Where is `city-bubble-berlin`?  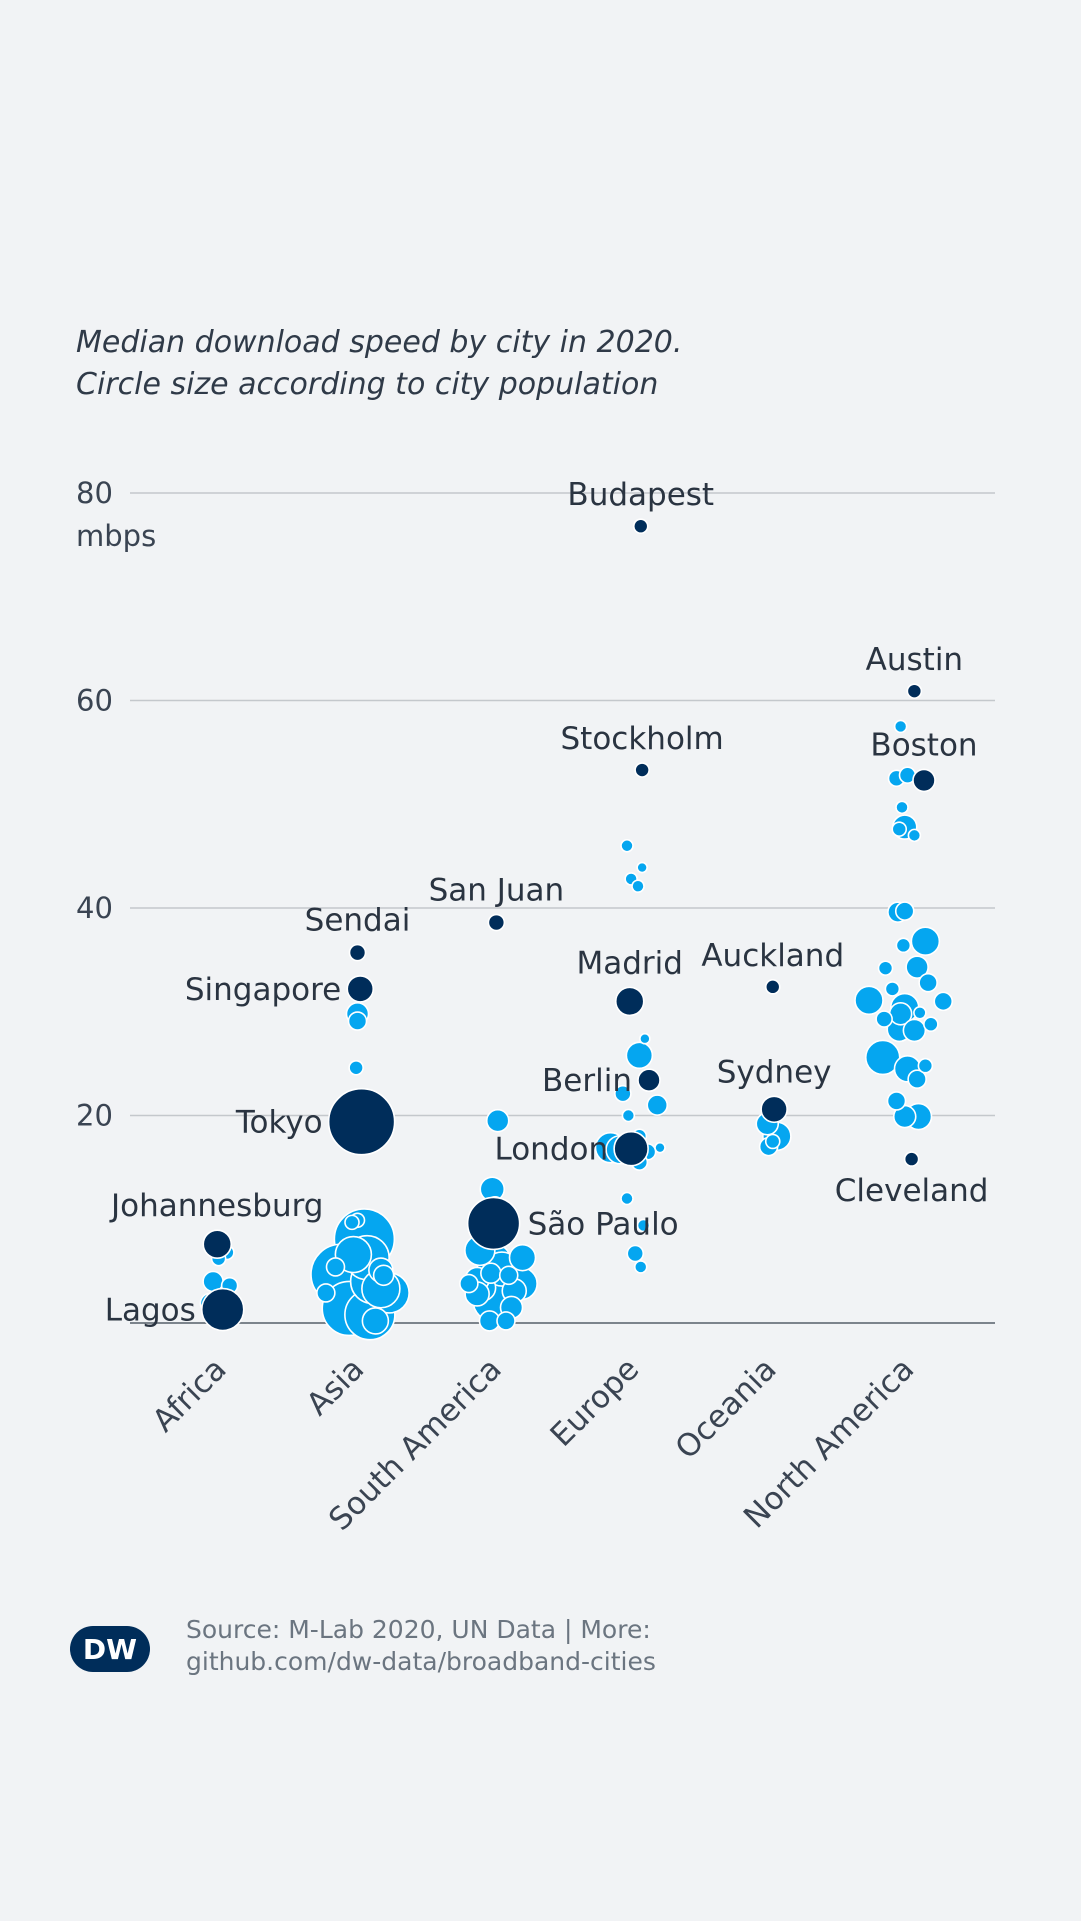 city-bubble-berlin is located at coordinates (649, 1080).